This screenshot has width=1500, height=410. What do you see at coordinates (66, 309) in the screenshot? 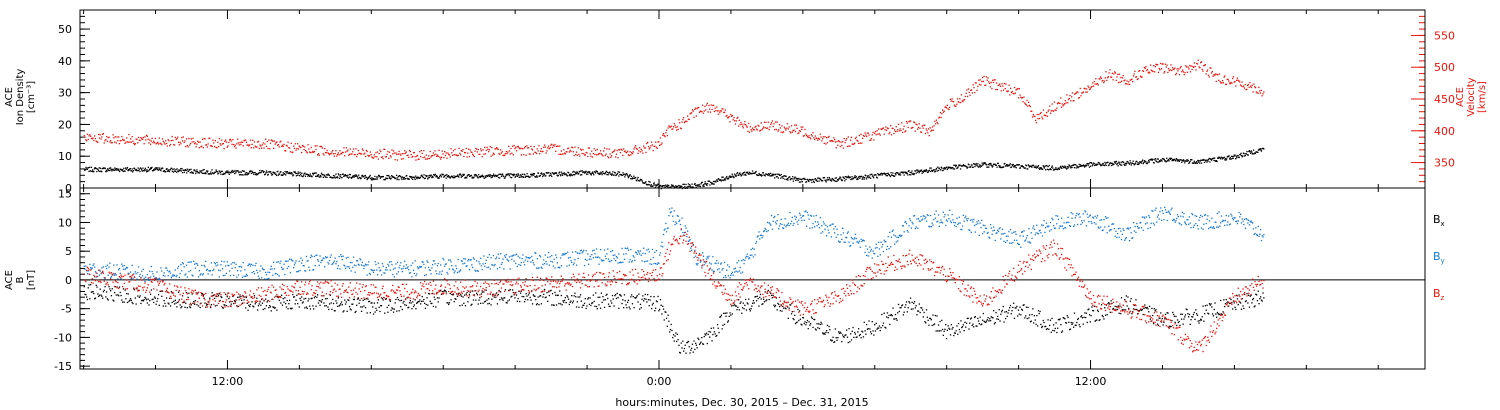
I see `y-tick-label: -5` at bounding box center [66, 309].